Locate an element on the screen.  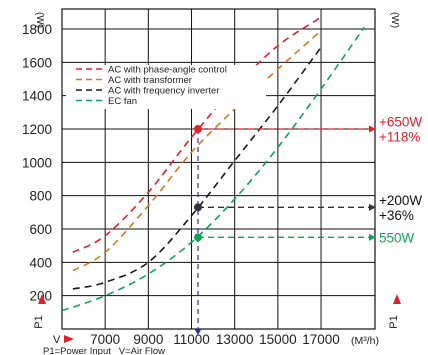
y-unit-label-right: (W) is located at coordinates (394, 20).